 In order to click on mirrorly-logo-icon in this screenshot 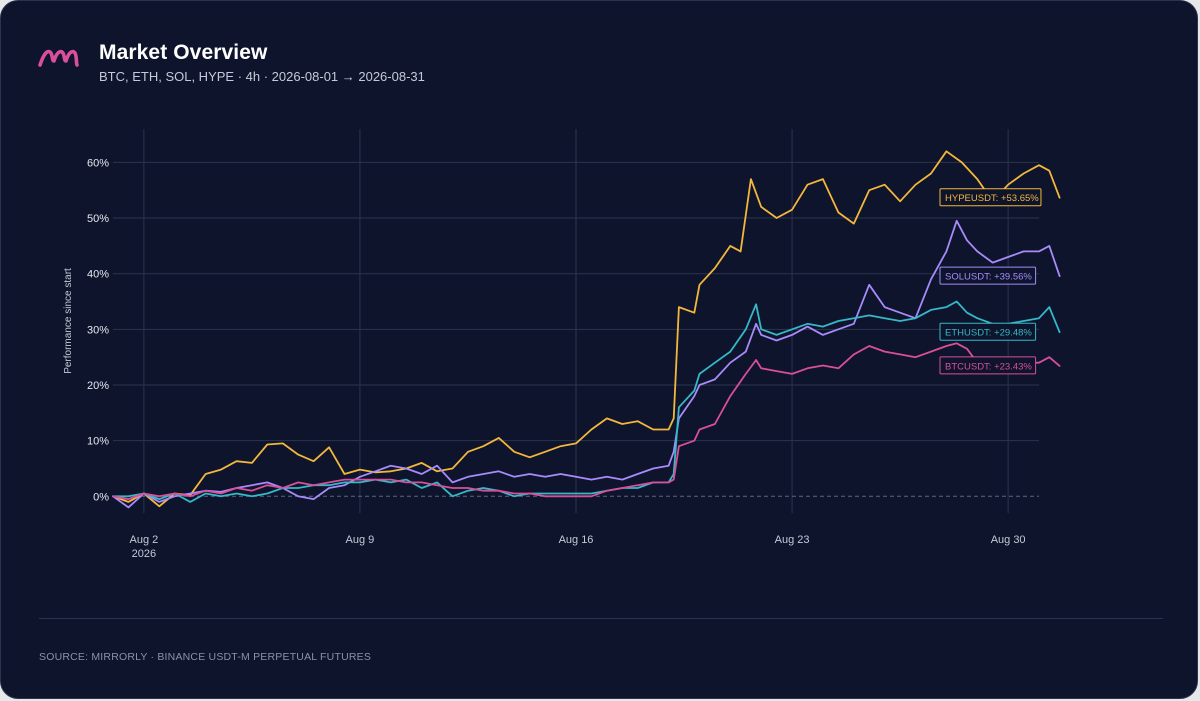, I will do `click(58, 58)`.